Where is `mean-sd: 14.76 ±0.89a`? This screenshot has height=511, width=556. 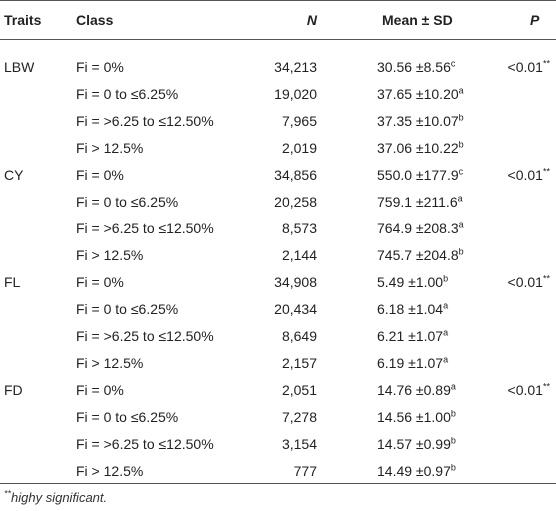 mean-sd: 14.76 ±0.89a is located at coordinates (416, 390).